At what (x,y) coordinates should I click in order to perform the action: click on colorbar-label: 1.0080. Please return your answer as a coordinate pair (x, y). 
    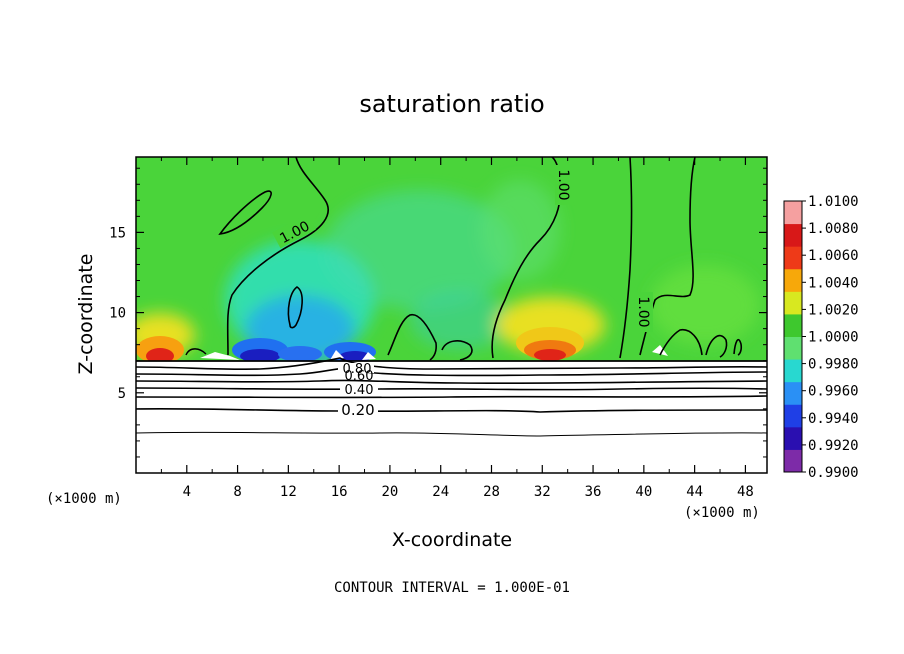
    Looking at the image, I should click on (833, 229).